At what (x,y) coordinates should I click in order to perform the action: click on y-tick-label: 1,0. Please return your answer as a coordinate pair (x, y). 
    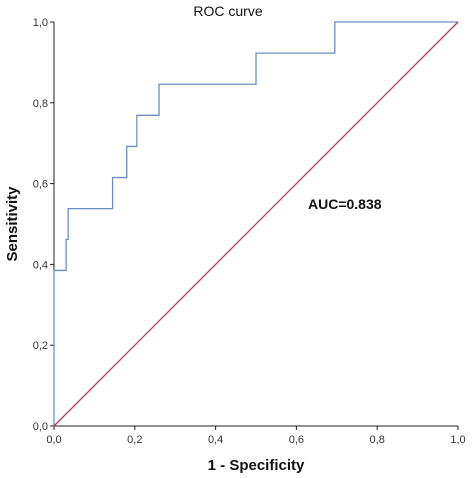
    Looking at the image, I should click on (40, 23).